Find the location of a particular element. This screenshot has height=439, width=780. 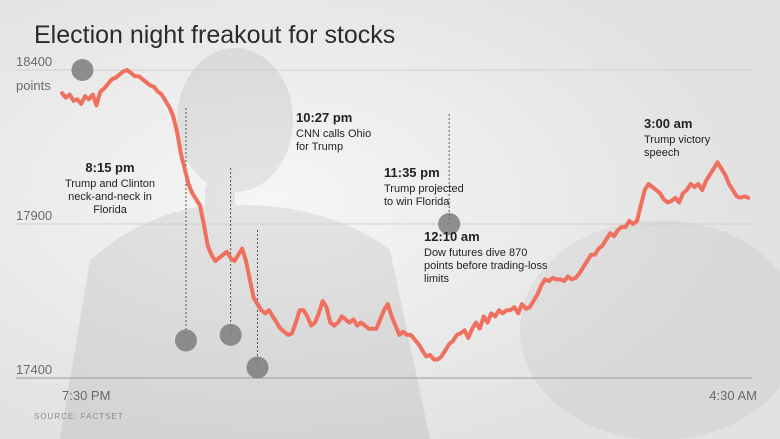

annotation-text: Trump victory is located at coordinates (677, 140).